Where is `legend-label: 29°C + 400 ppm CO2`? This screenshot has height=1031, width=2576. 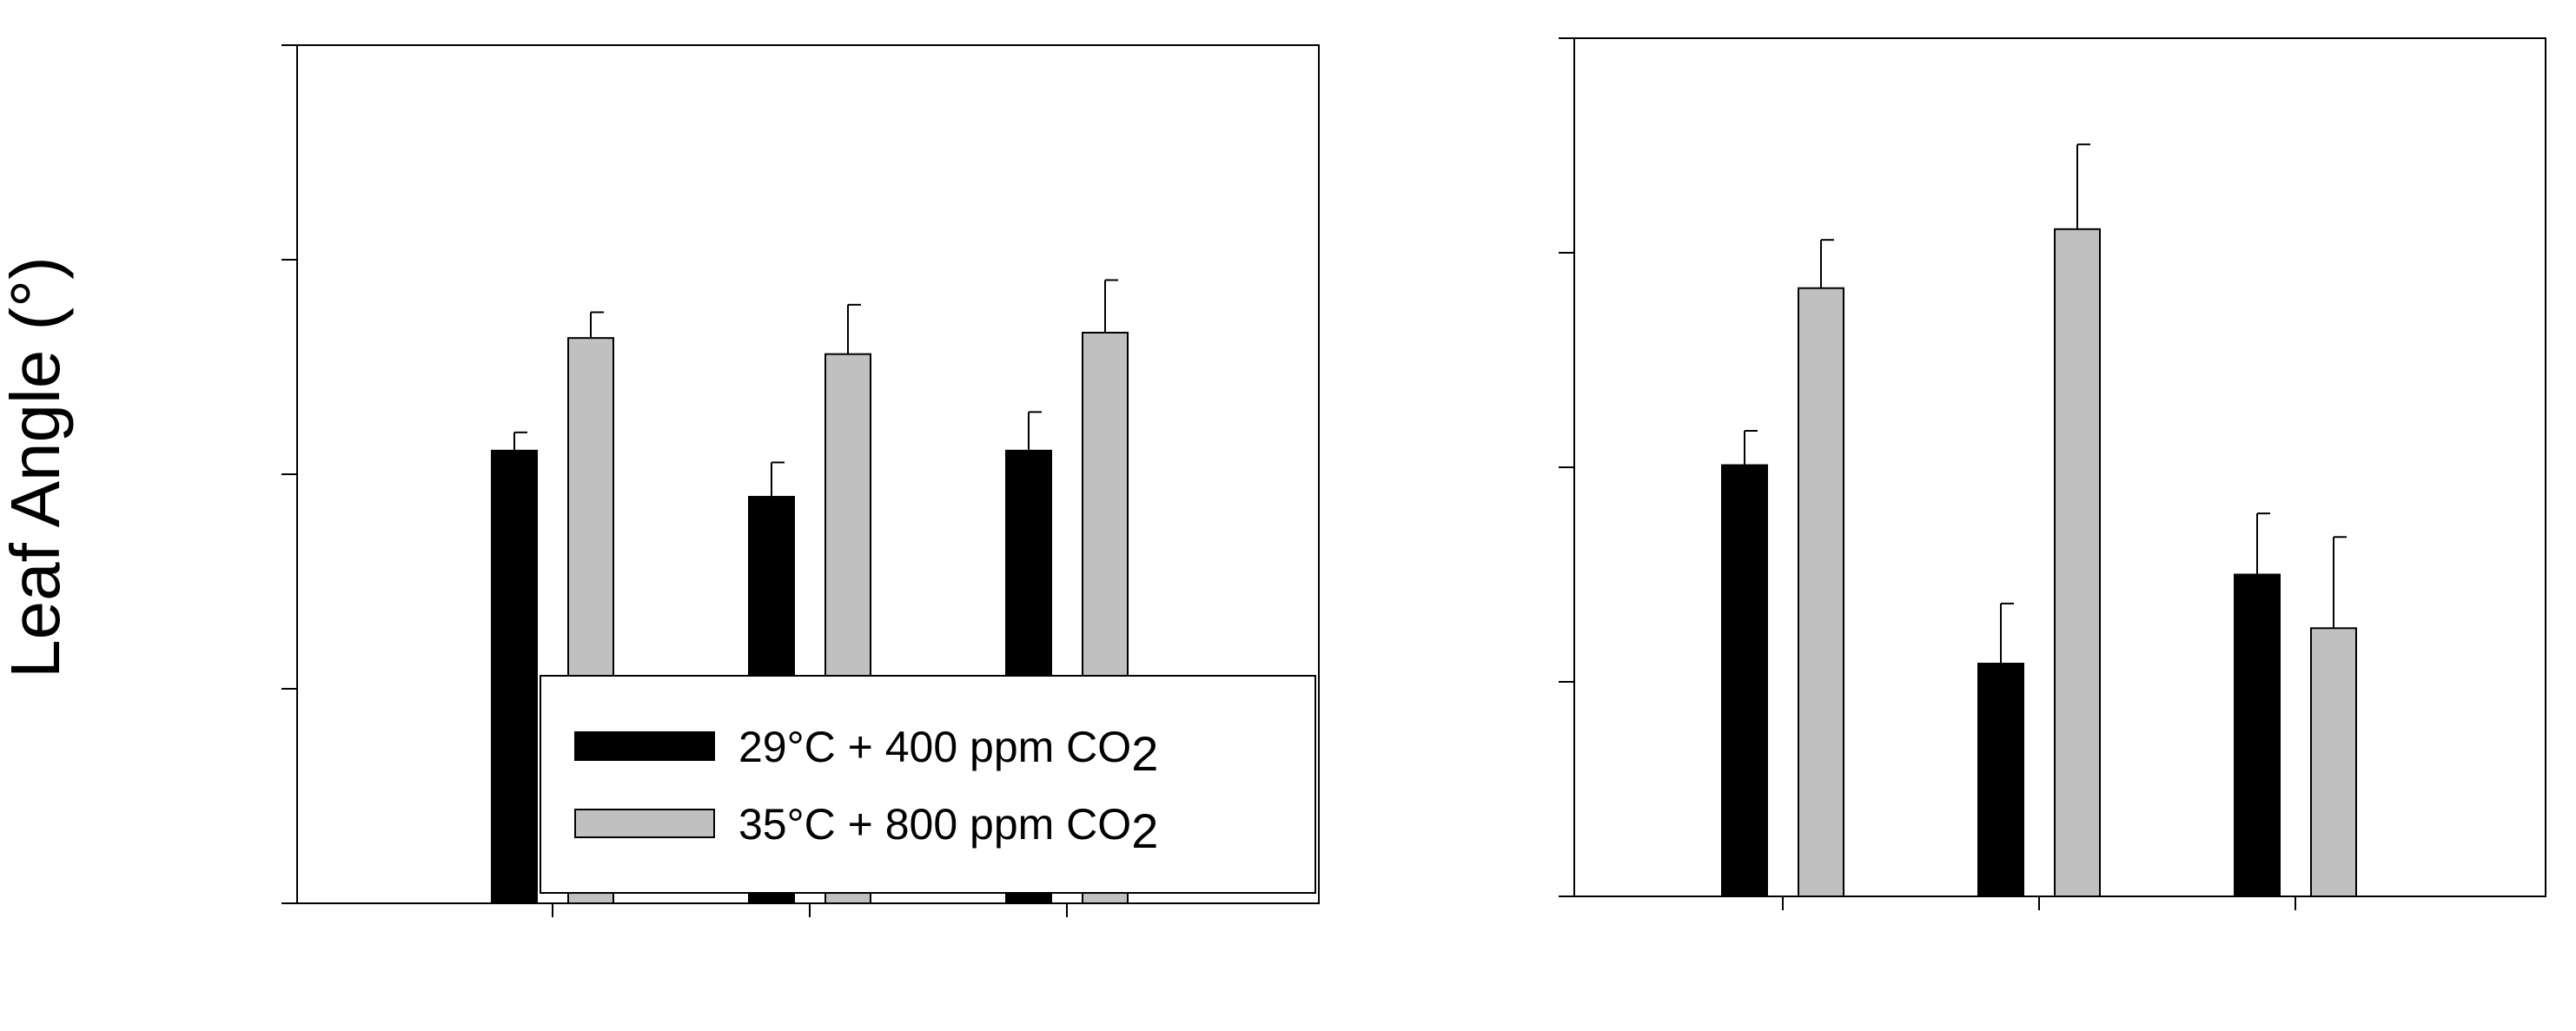 legend-label: 29°C + 400 ppm CO2 is located at coordinates (948, 752).